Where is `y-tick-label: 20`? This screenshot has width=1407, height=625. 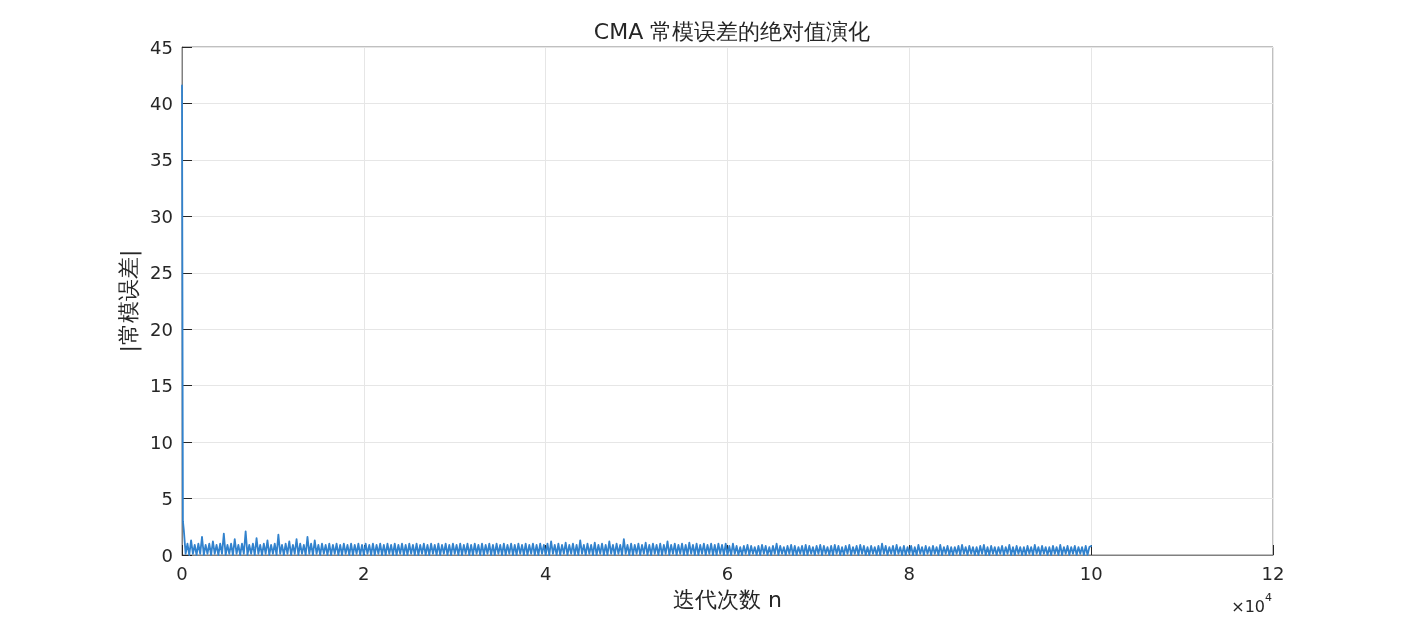 y-tick-label: 20 is located at coordinates (161, 329).